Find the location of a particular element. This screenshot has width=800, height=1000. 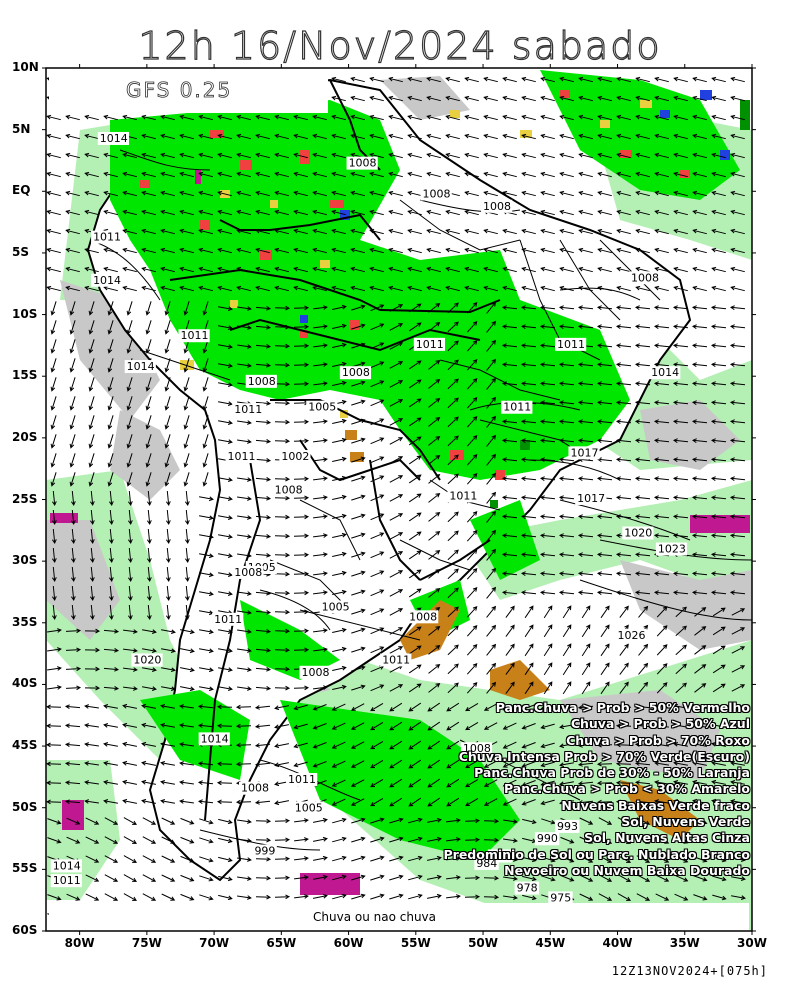

isobar-label: 1008 is located at coordinates (262, 381).